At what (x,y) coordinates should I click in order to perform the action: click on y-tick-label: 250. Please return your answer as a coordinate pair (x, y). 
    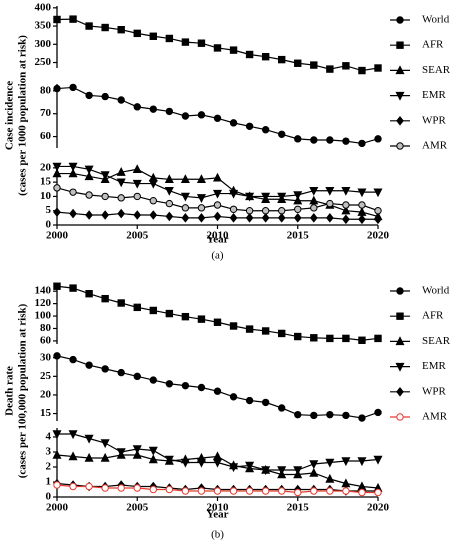
    Looking at the image, I should click on (43, 62).